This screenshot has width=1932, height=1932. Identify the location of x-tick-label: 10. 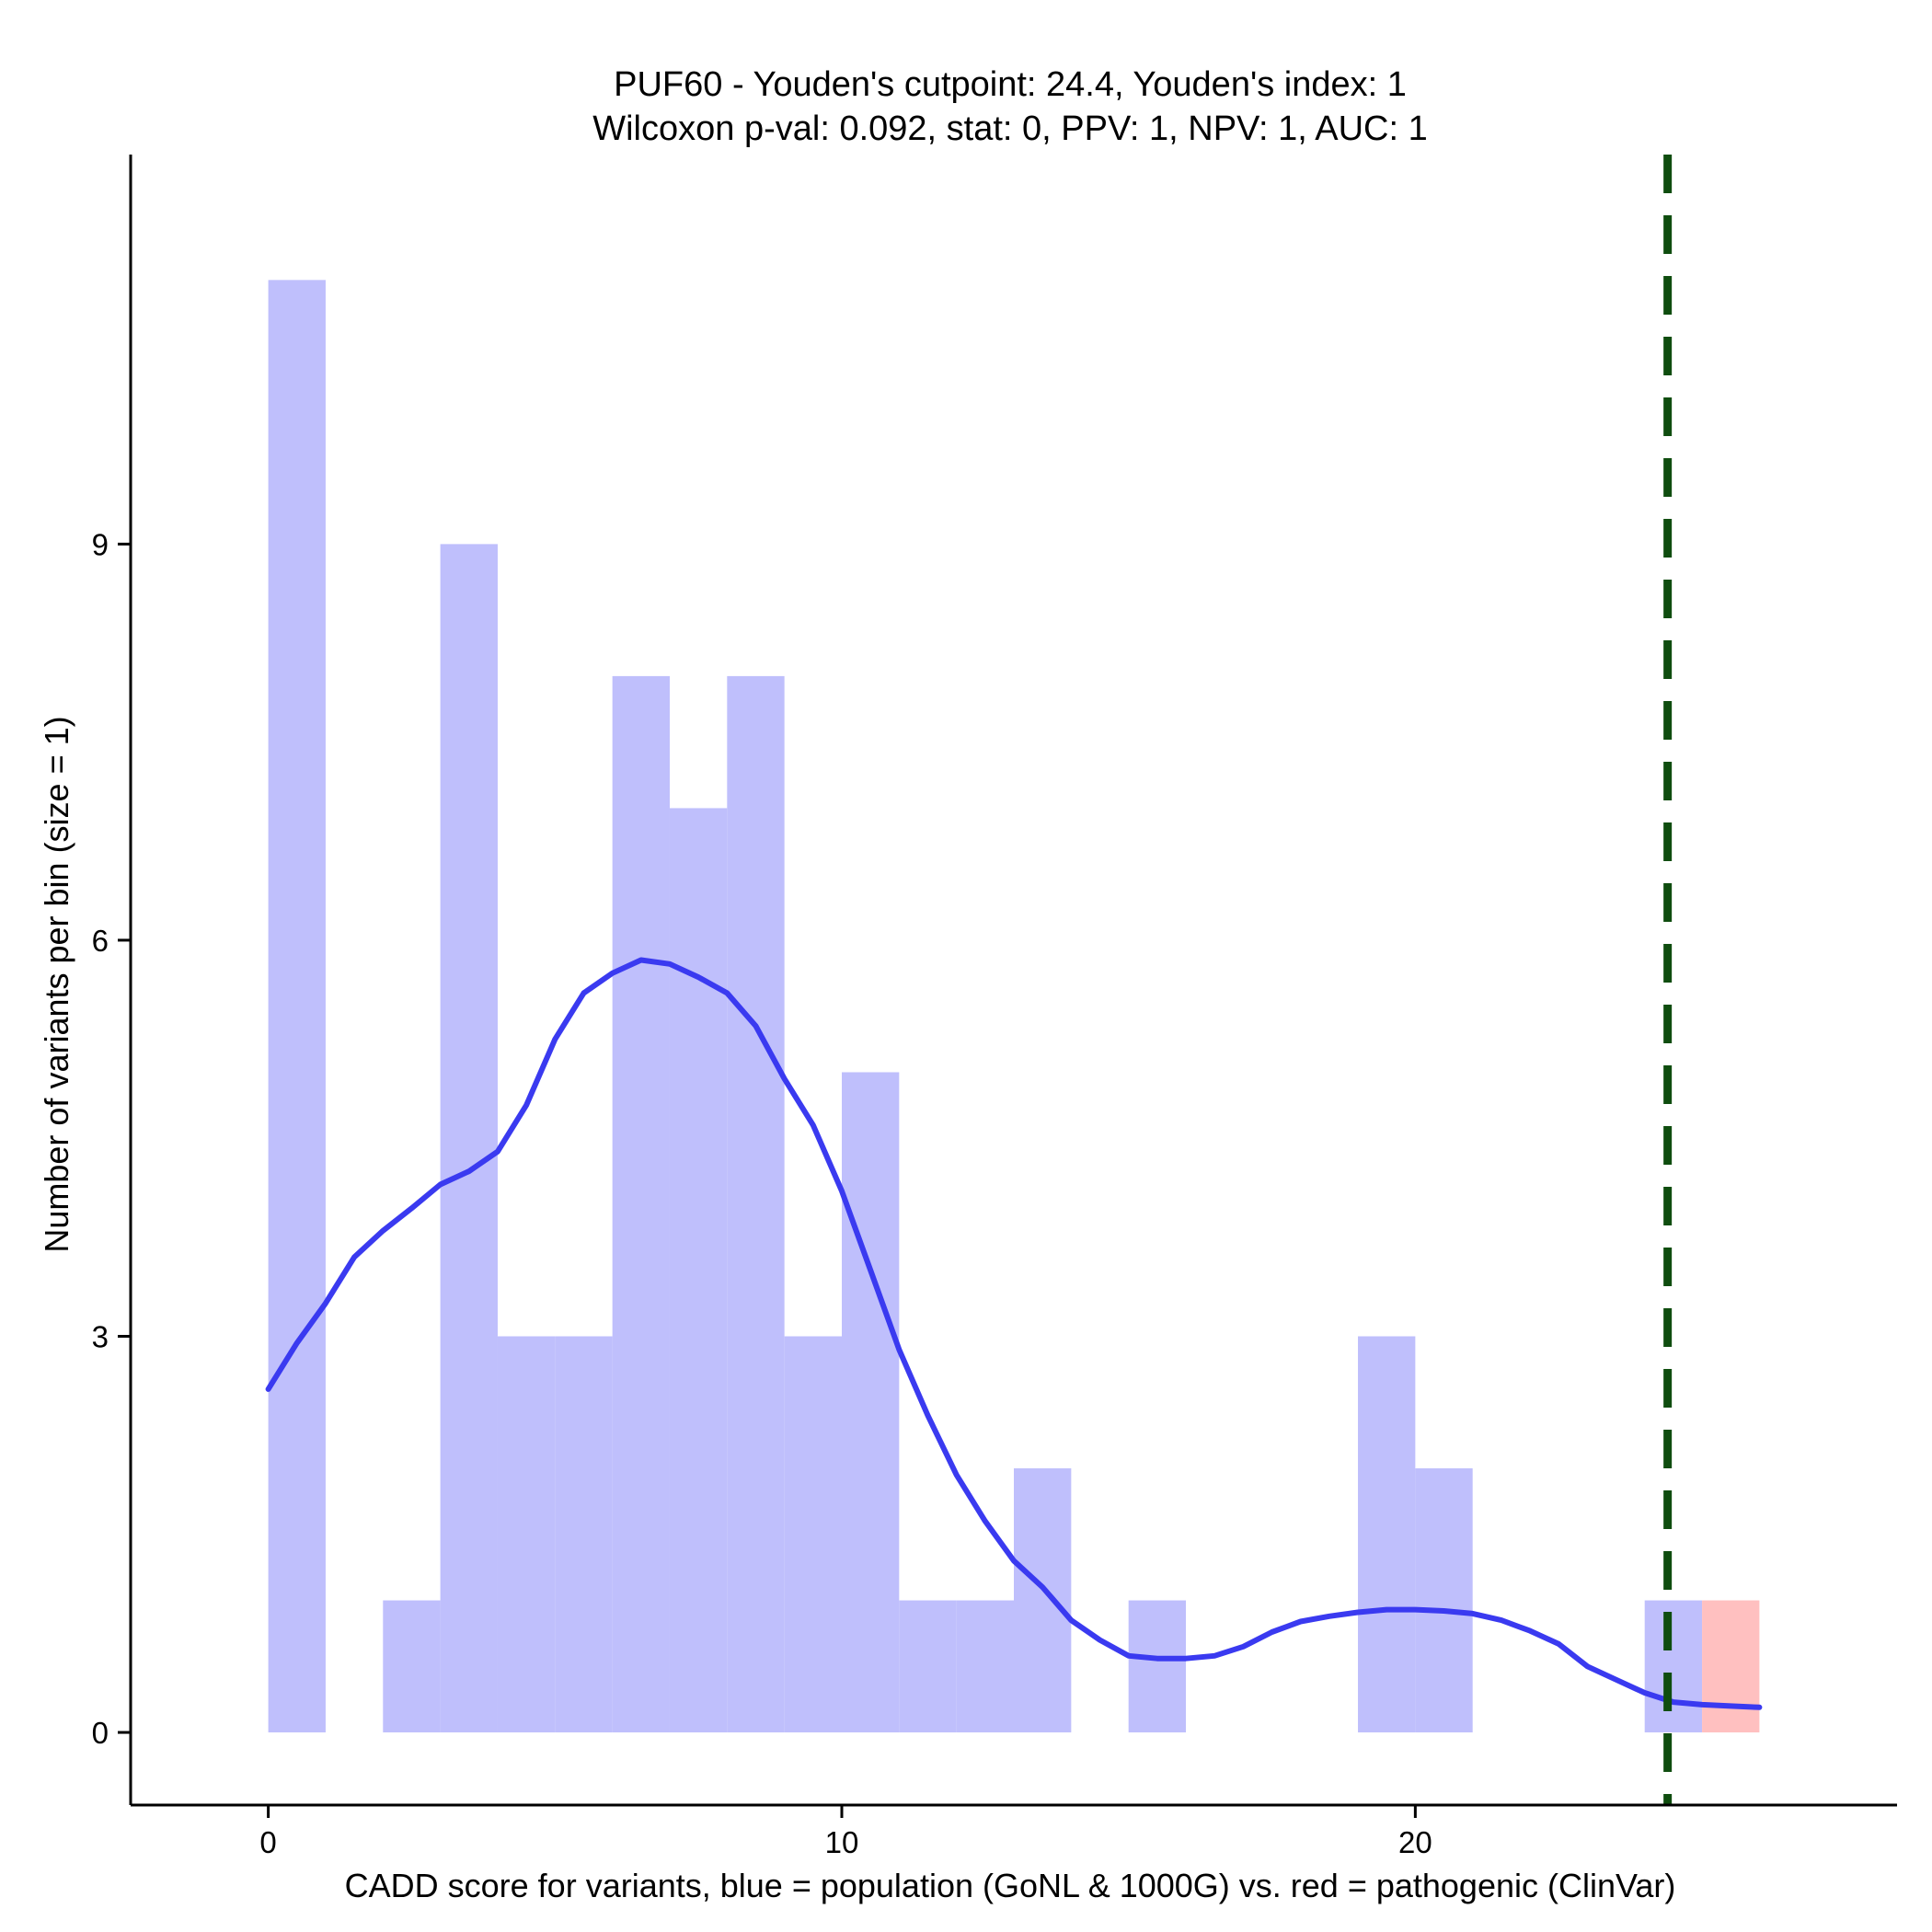
(842, 1842).